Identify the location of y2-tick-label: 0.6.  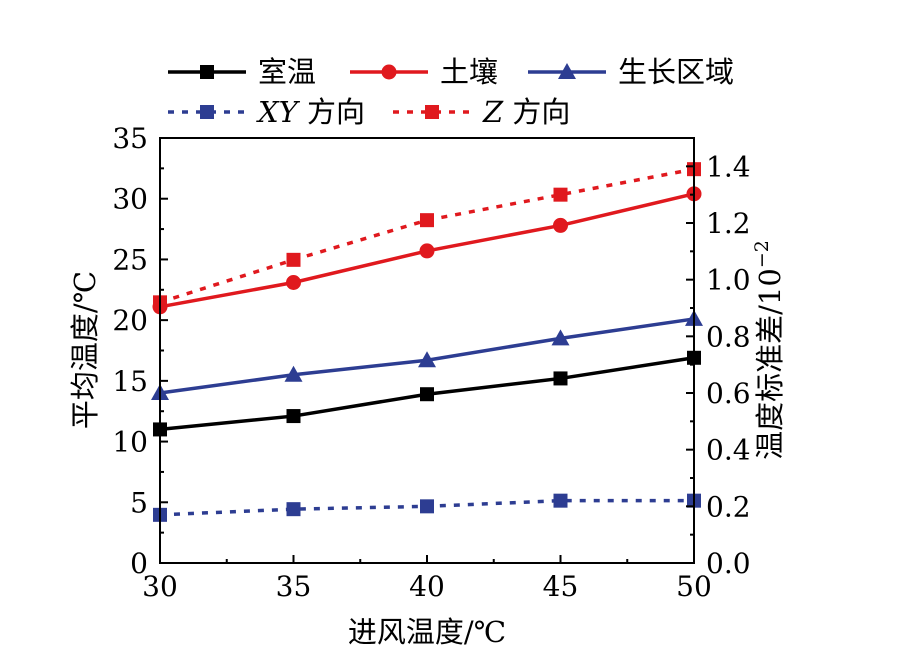
(728, 393).